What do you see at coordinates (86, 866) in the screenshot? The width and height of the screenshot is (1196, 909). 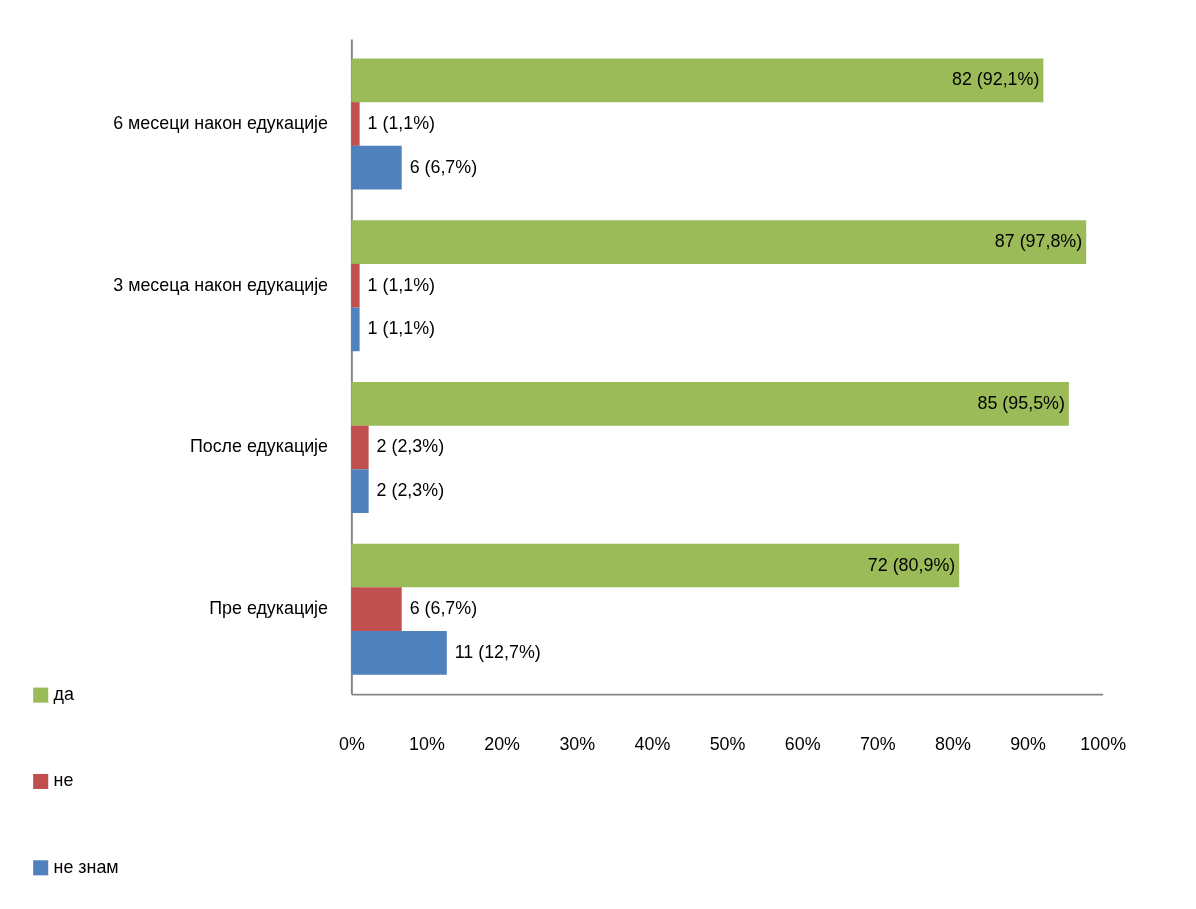 I see `legend-label: не знам` at bounding box center [86, 866].